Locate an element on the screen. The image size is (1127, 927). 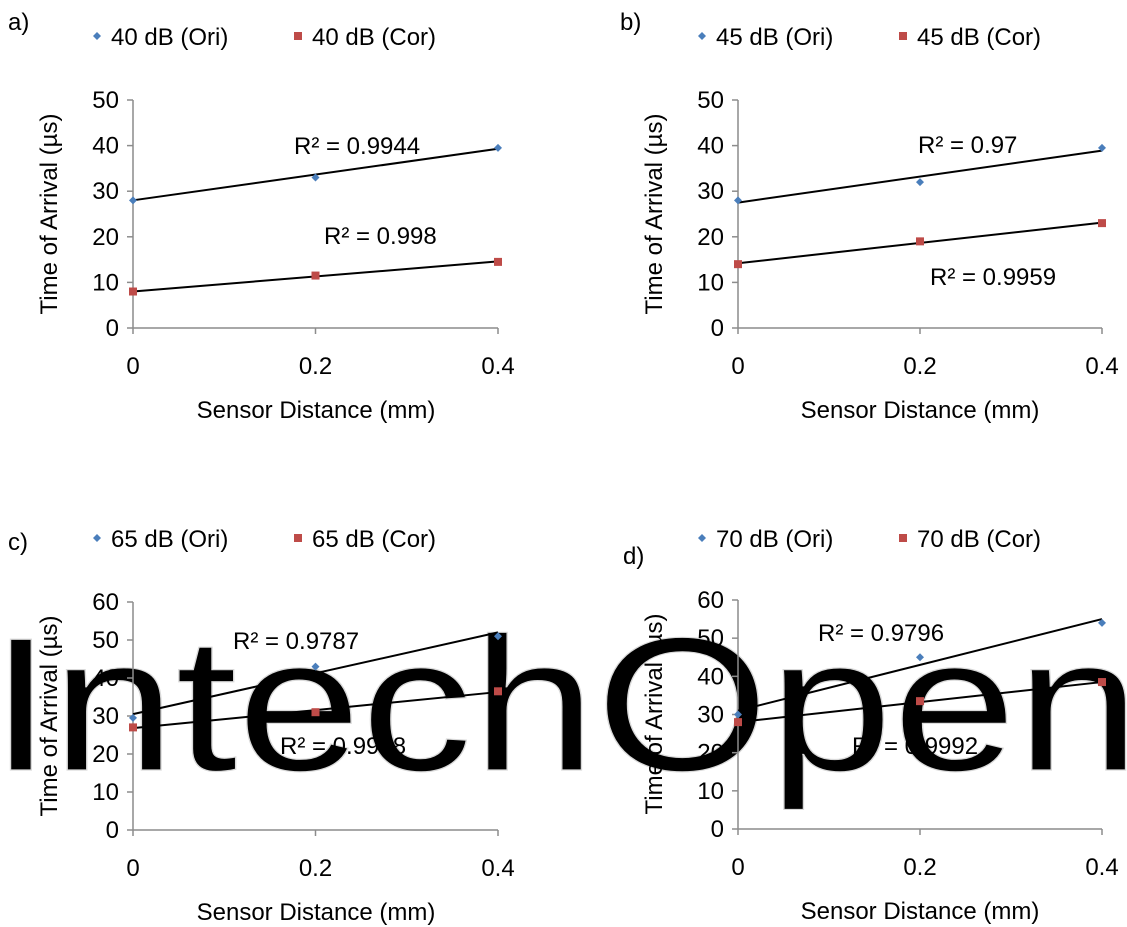
panel-label: b) is located at coordinates (630, 22).